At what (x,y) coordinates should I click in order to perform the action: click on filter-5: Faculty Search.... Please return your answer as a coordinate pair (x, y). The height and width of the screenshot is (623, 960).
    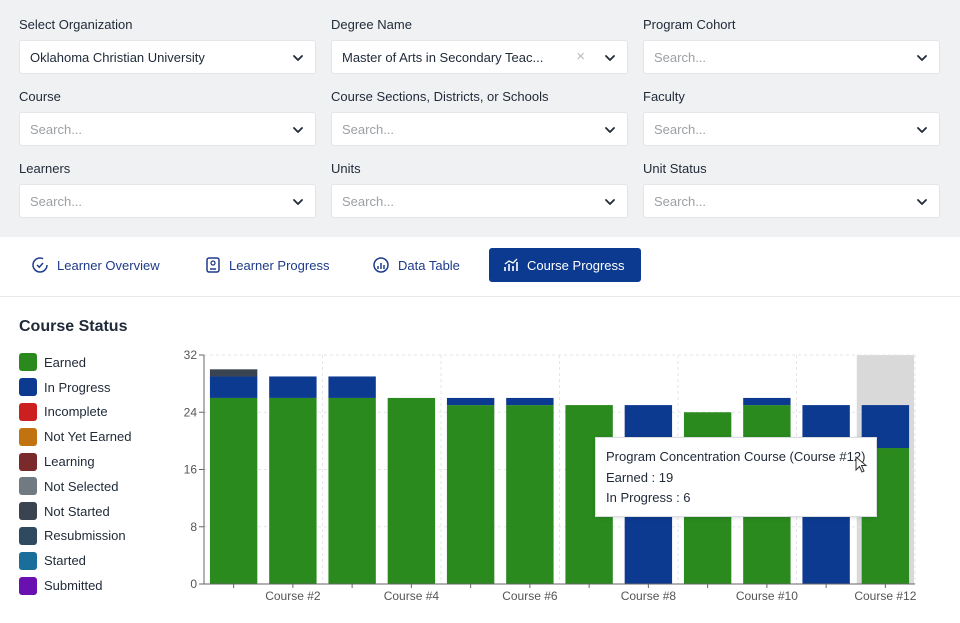
    Looking at the image, I should click on (791, 117).